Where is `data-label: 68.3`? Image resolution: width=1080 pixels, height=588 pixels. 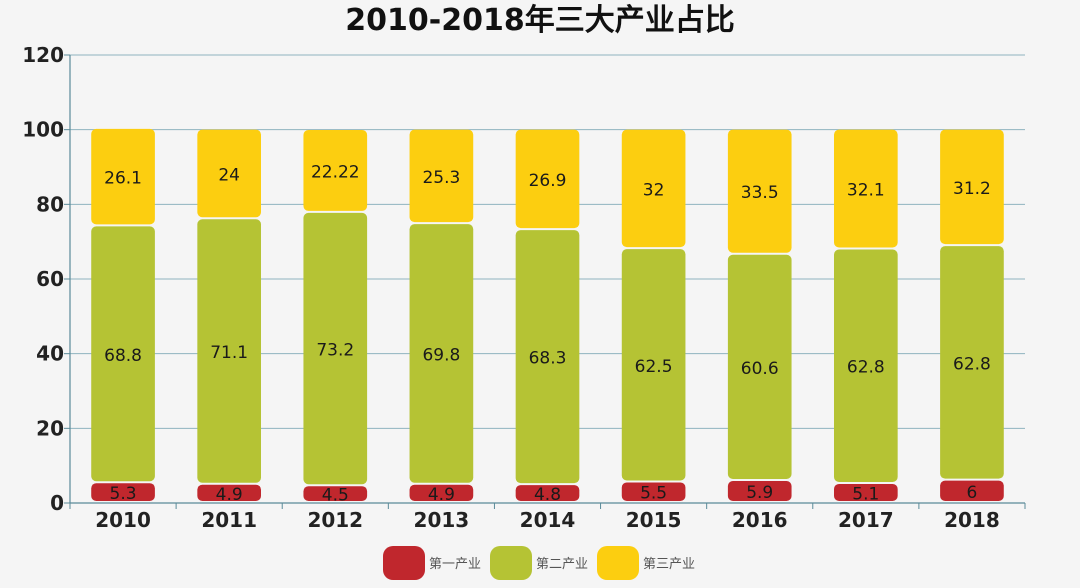 data-label: 68.3 is located at coordinates (548, 359).